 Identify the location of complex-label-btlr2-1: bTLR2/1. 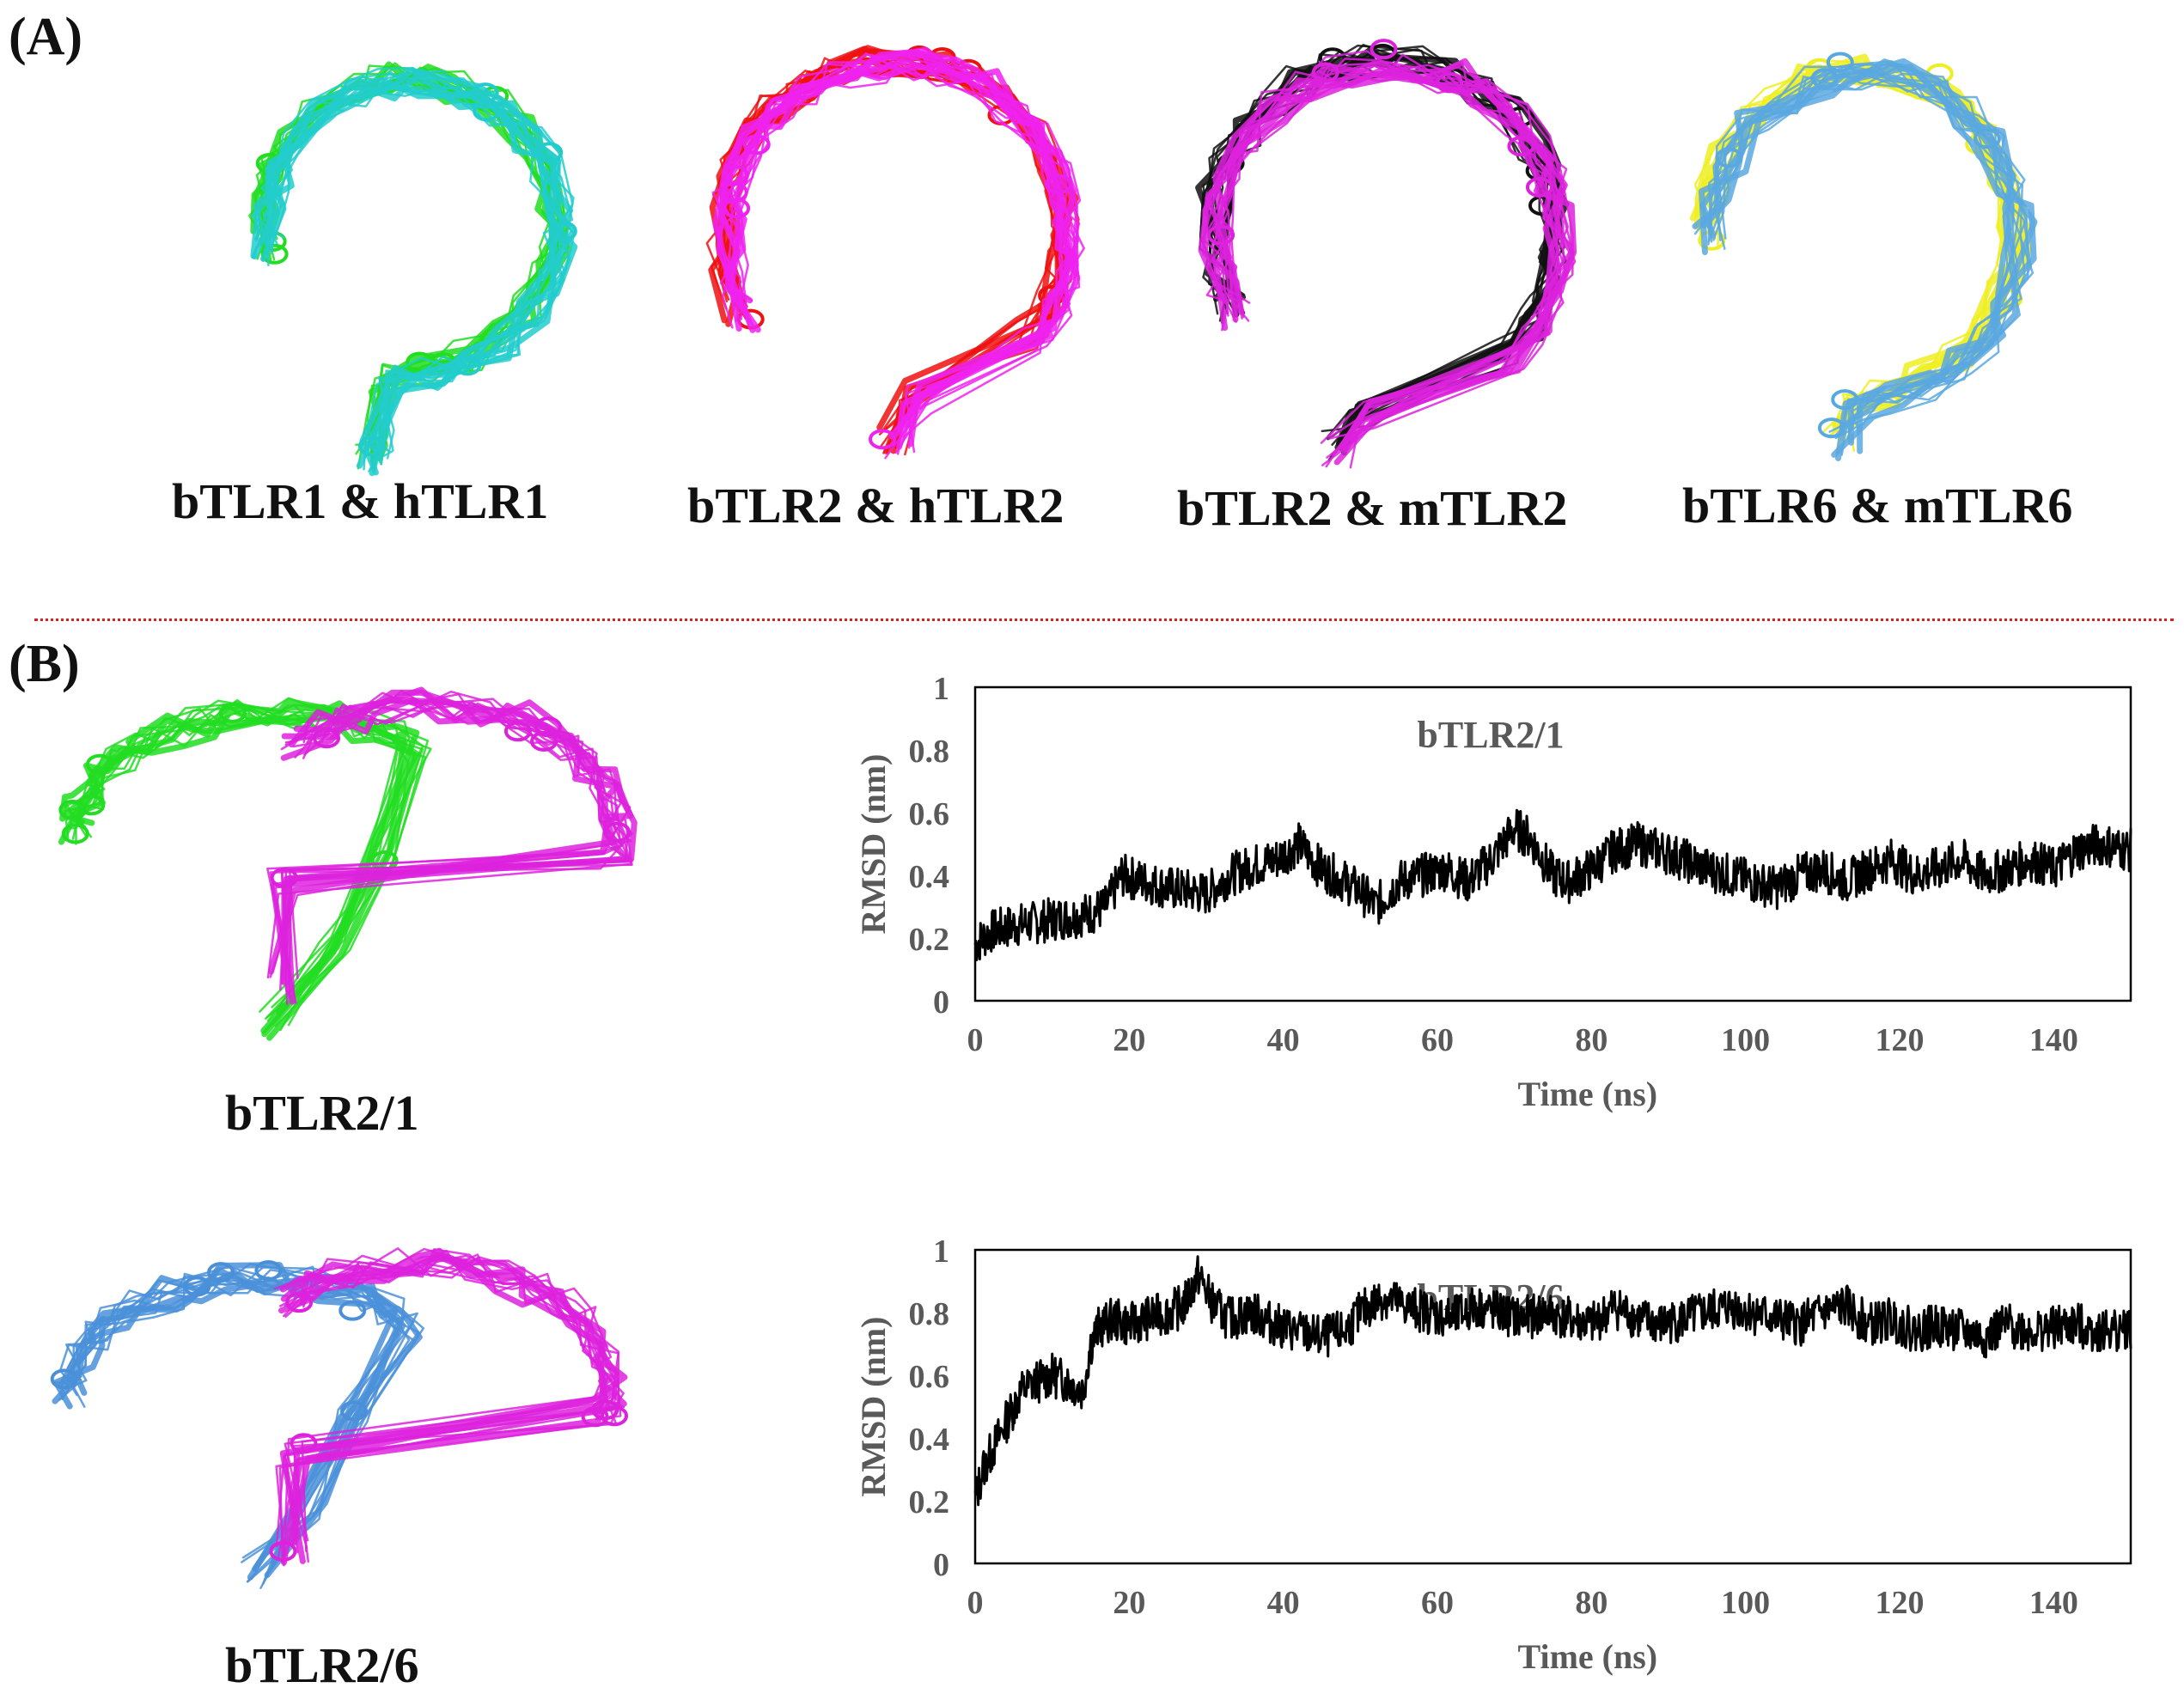
(322, 1113).